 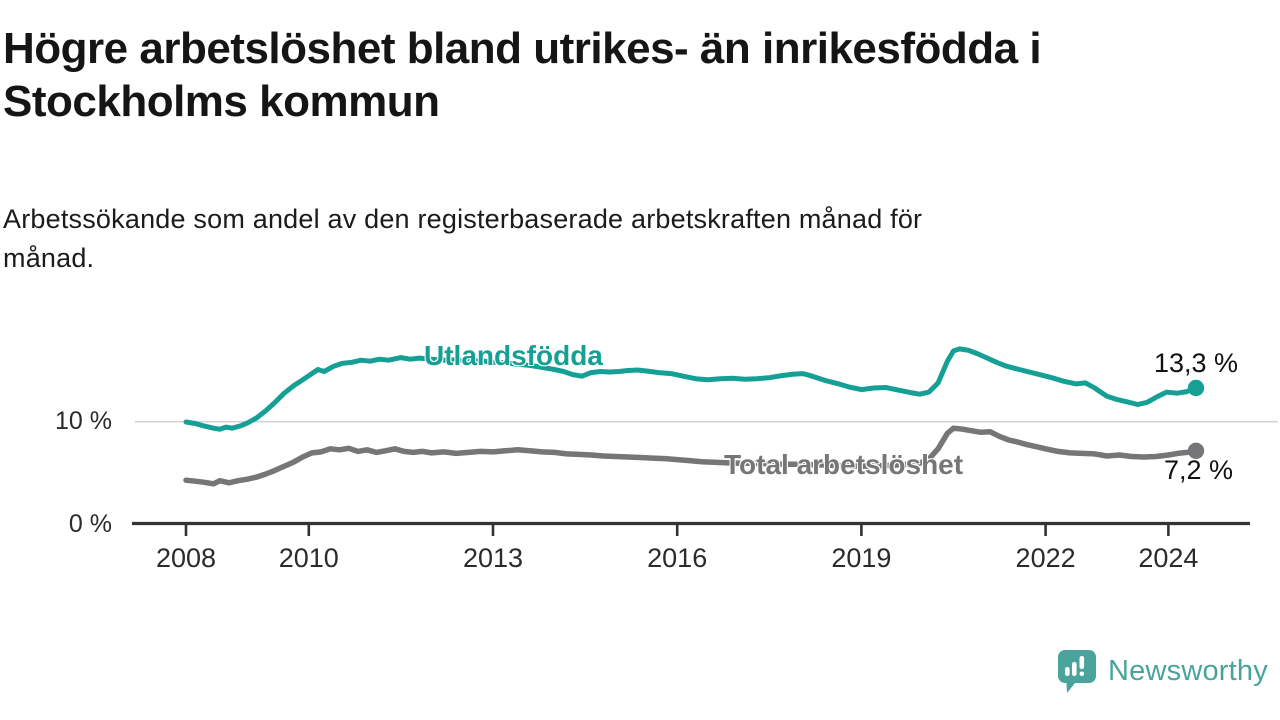 I want to click on x-tick-label-2008: 2008, so click(x=186, y=558).